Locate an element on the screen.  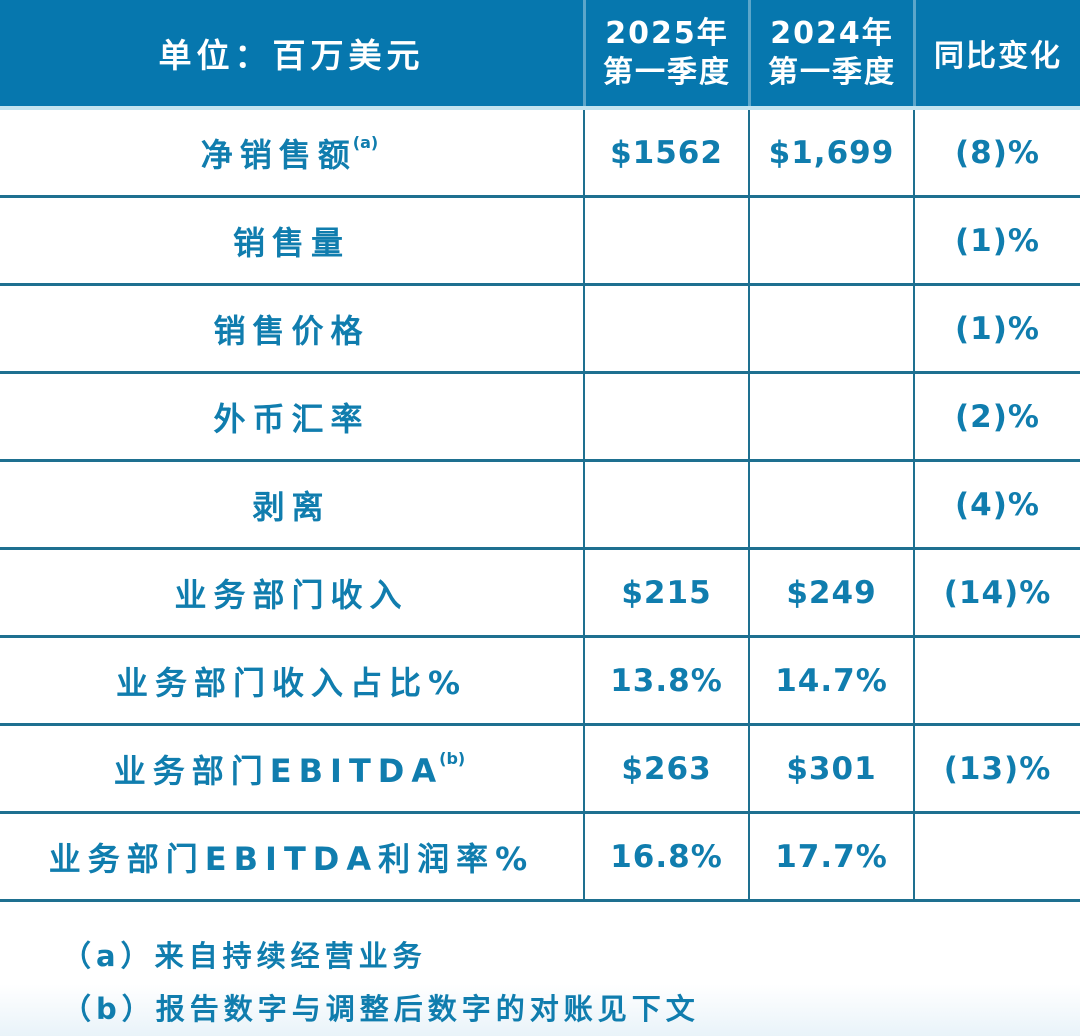
value-2024-cell: 17.7% is located at coordinates (830, 856).